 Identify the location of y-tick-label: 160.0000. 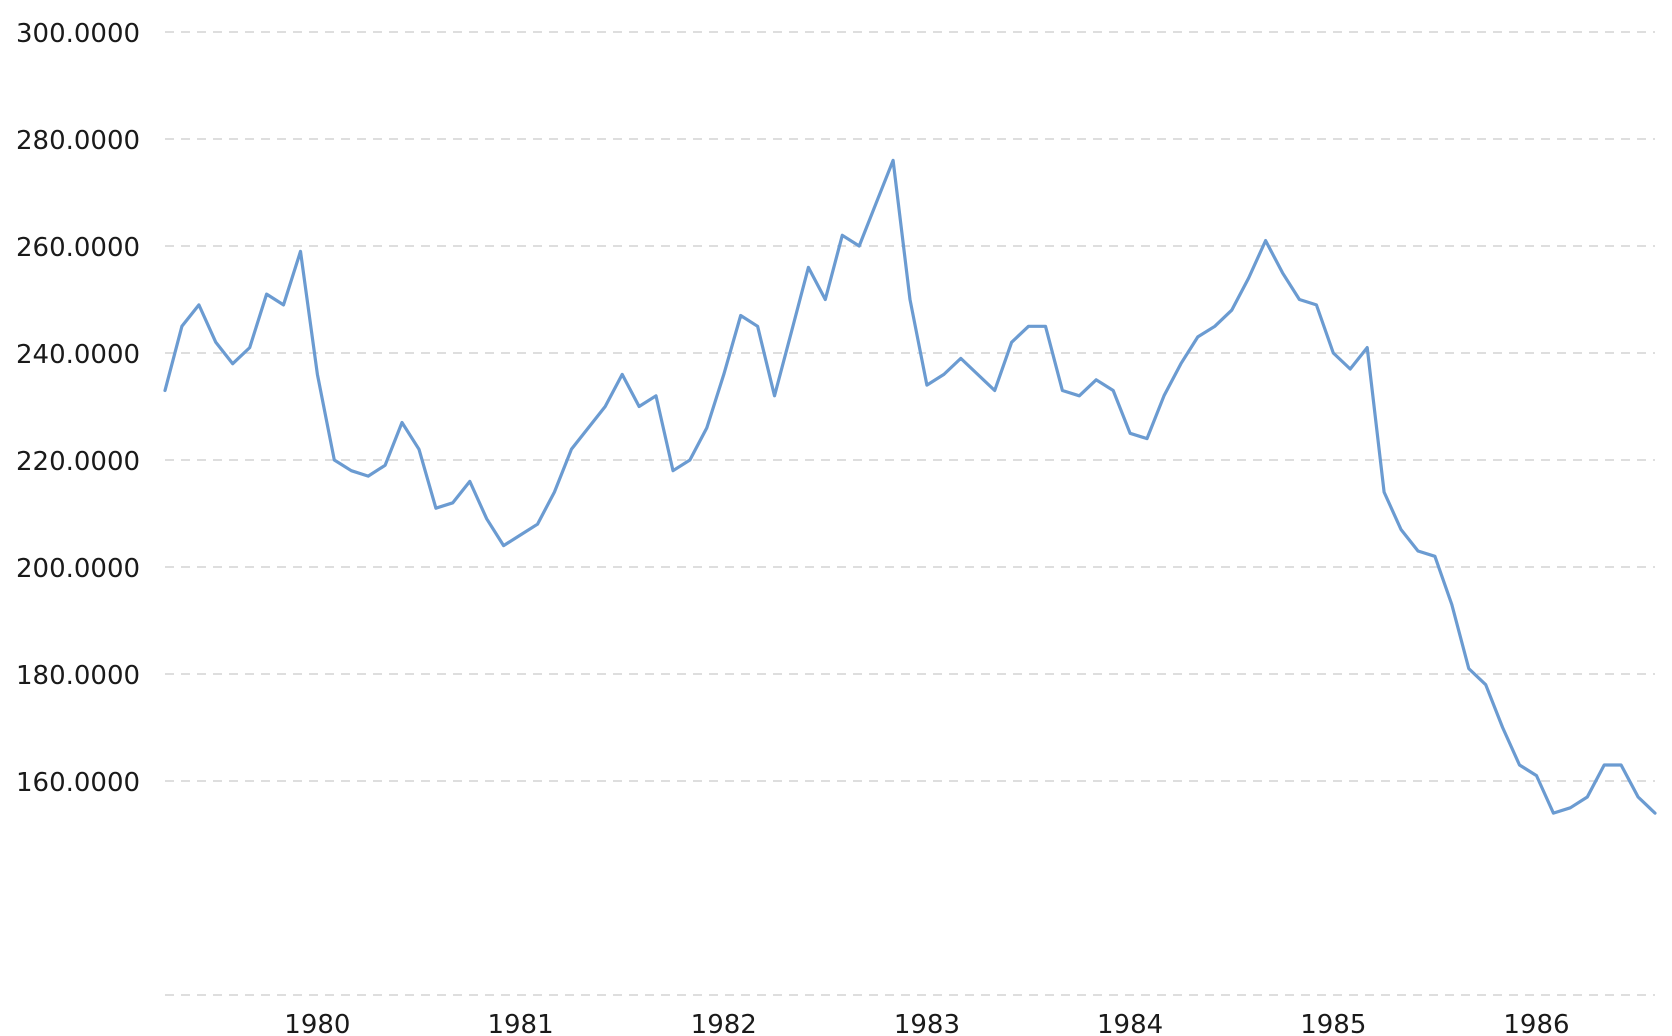
(78, 783).